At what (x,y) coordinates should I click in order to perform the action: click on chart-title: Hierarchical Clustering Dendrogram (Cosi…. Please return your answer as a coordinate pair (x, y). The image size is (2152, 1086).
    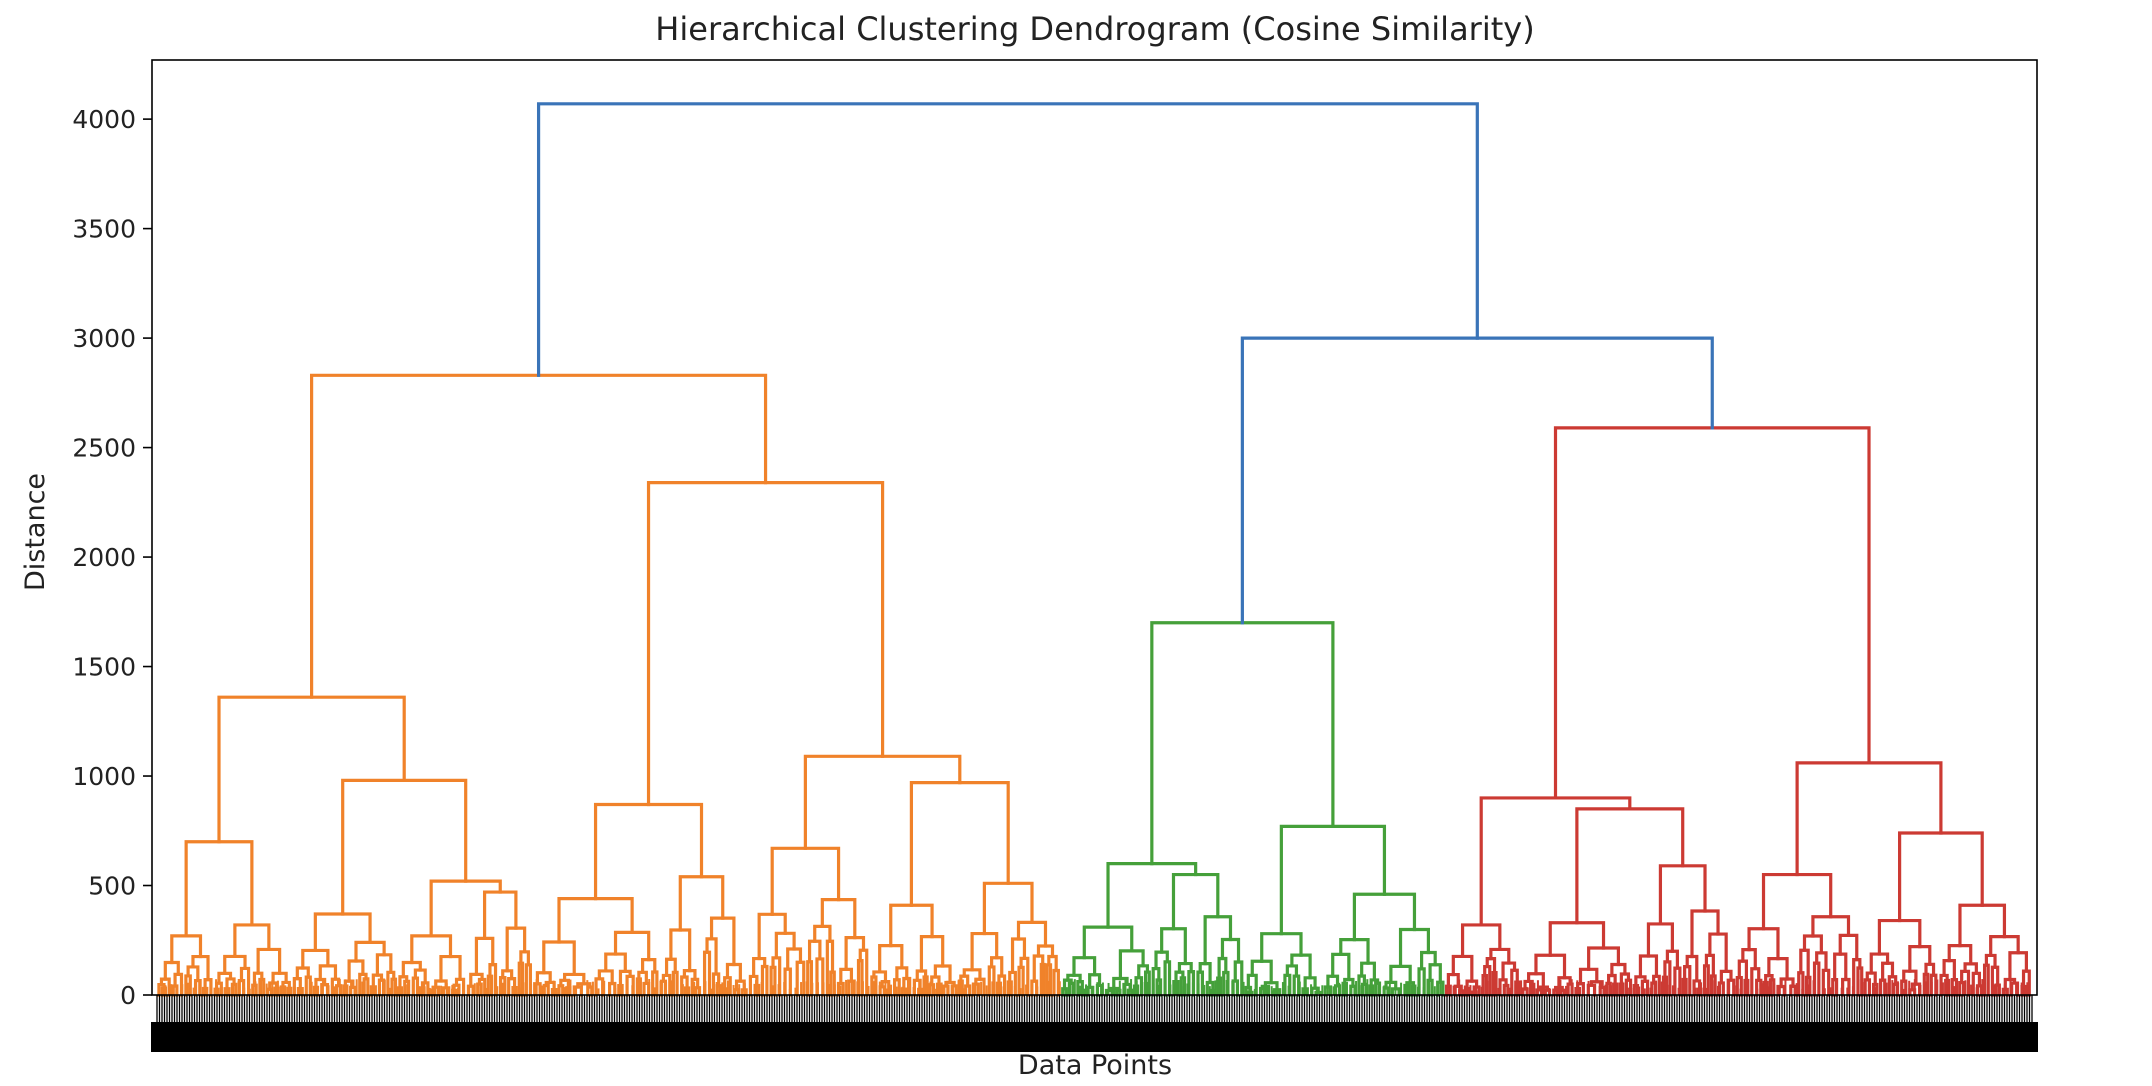
    Looking at the image, I should click on (1094, 29).